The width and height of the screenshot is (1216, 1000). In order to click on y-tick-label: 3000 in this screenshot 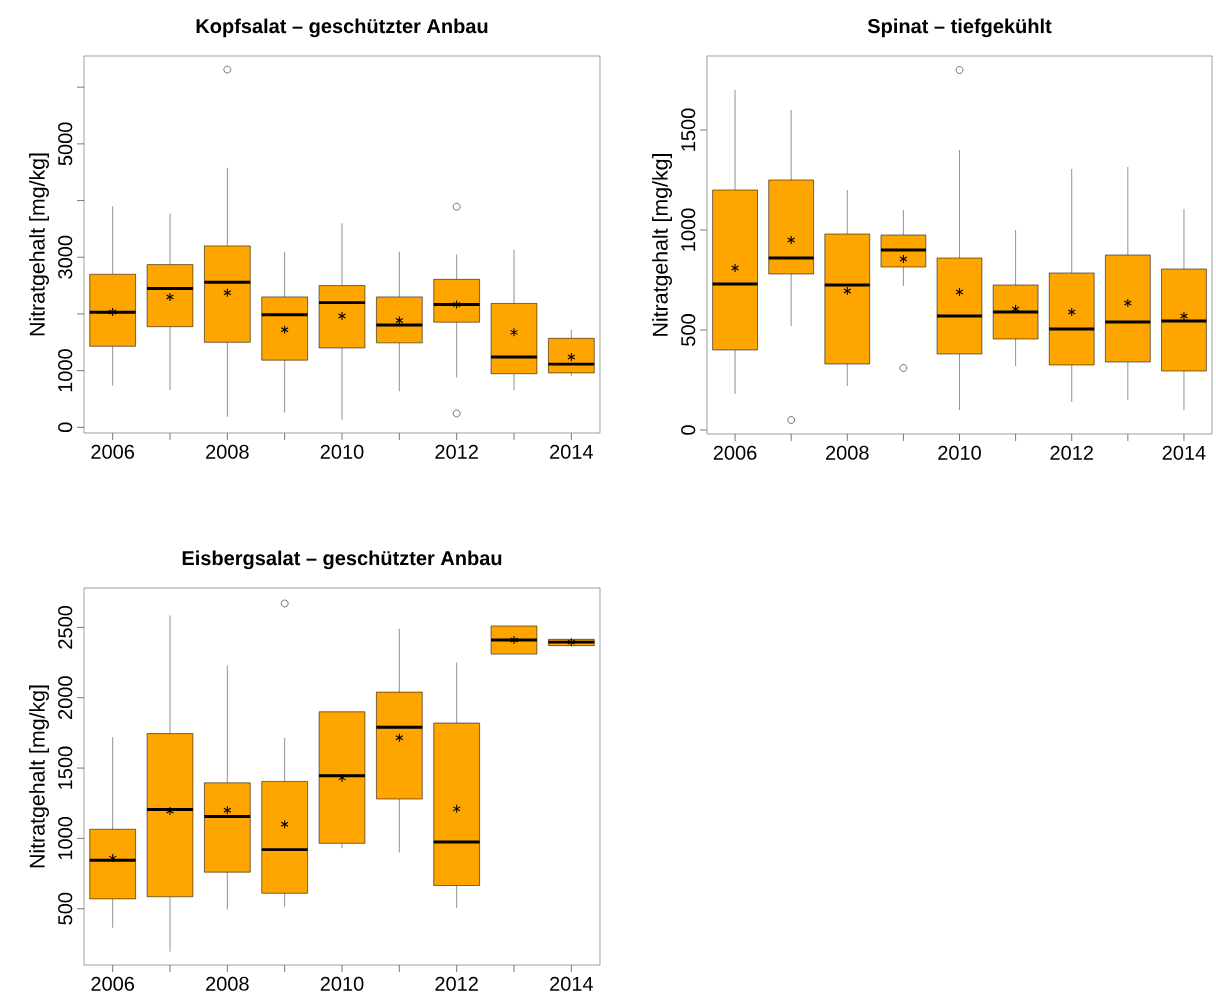, I will do `click(65, 257)`.